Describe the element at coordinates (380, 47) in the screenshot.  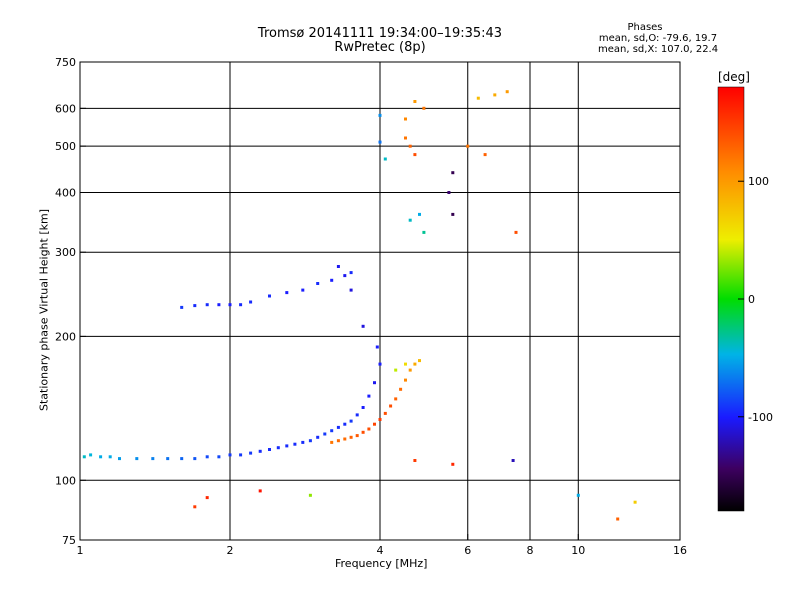
I see `chart-subtitle: RwPretec (8p)` at that location.